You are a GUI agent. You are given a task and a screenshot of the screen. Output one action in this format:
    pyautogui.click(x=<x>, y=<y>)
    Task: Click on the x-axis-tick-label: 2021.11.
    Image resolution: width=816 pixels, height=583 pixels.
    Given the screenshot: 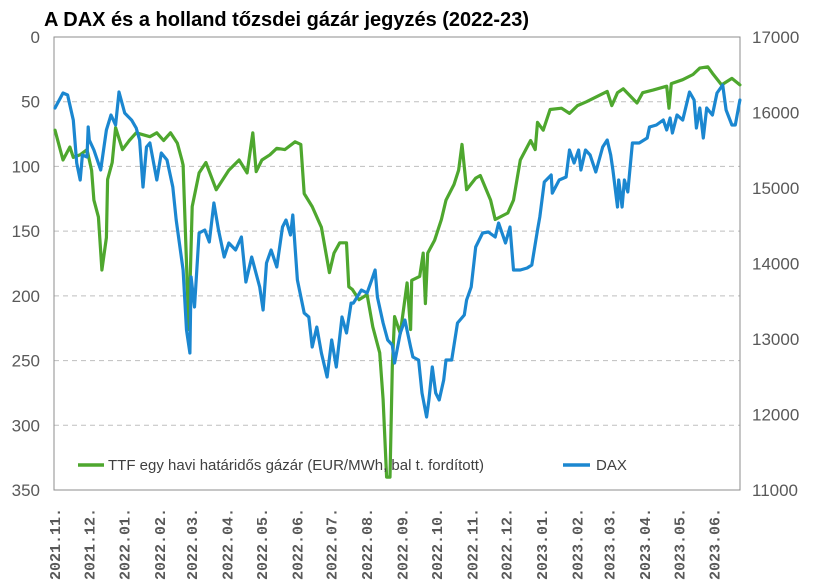 What is the action you would take?
    pyautogui.click(x=56, y=544)
    